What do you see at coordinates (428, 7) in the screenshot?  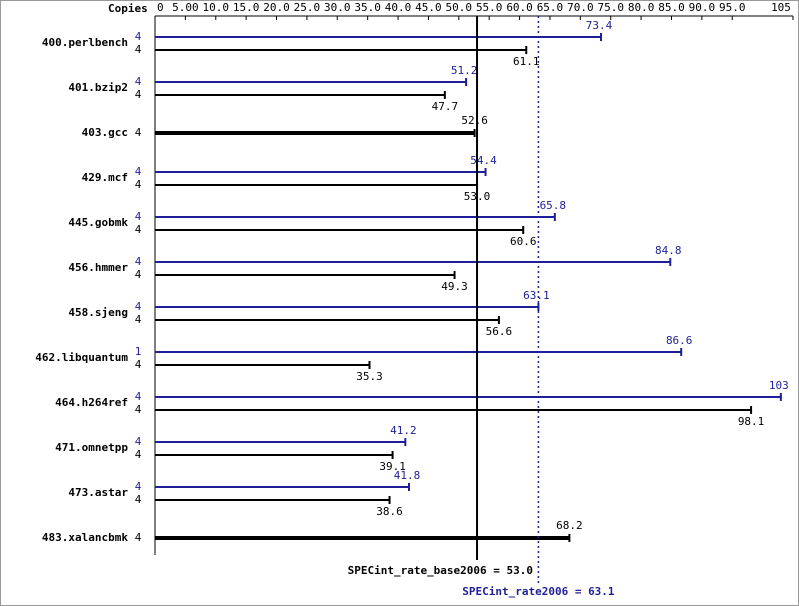 I see `x-tick-label: 45.0` at bounding box center [428, 7].